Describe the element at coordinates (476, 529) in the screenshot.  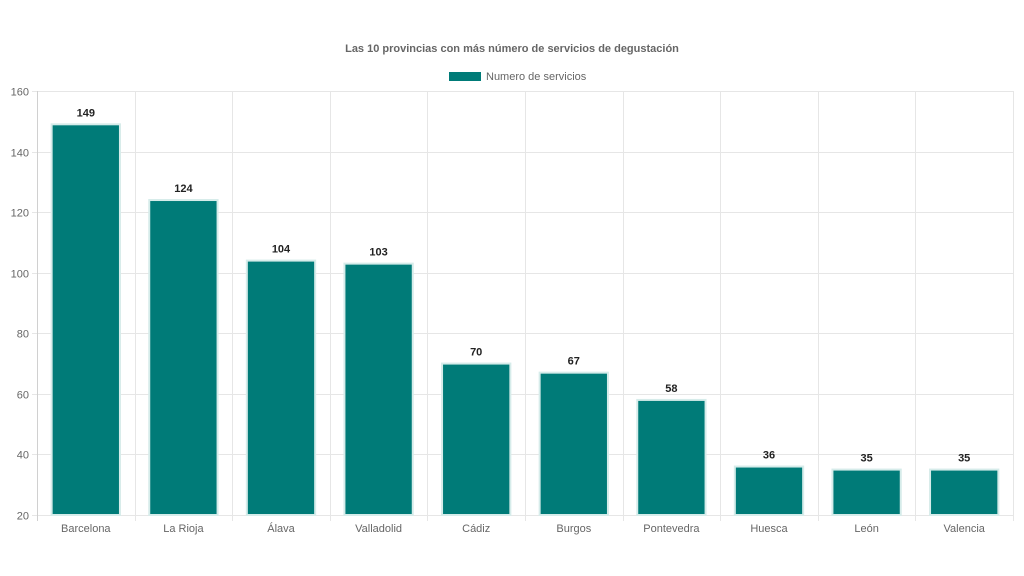
I see `x-tick-label: Cádiz` at that location.